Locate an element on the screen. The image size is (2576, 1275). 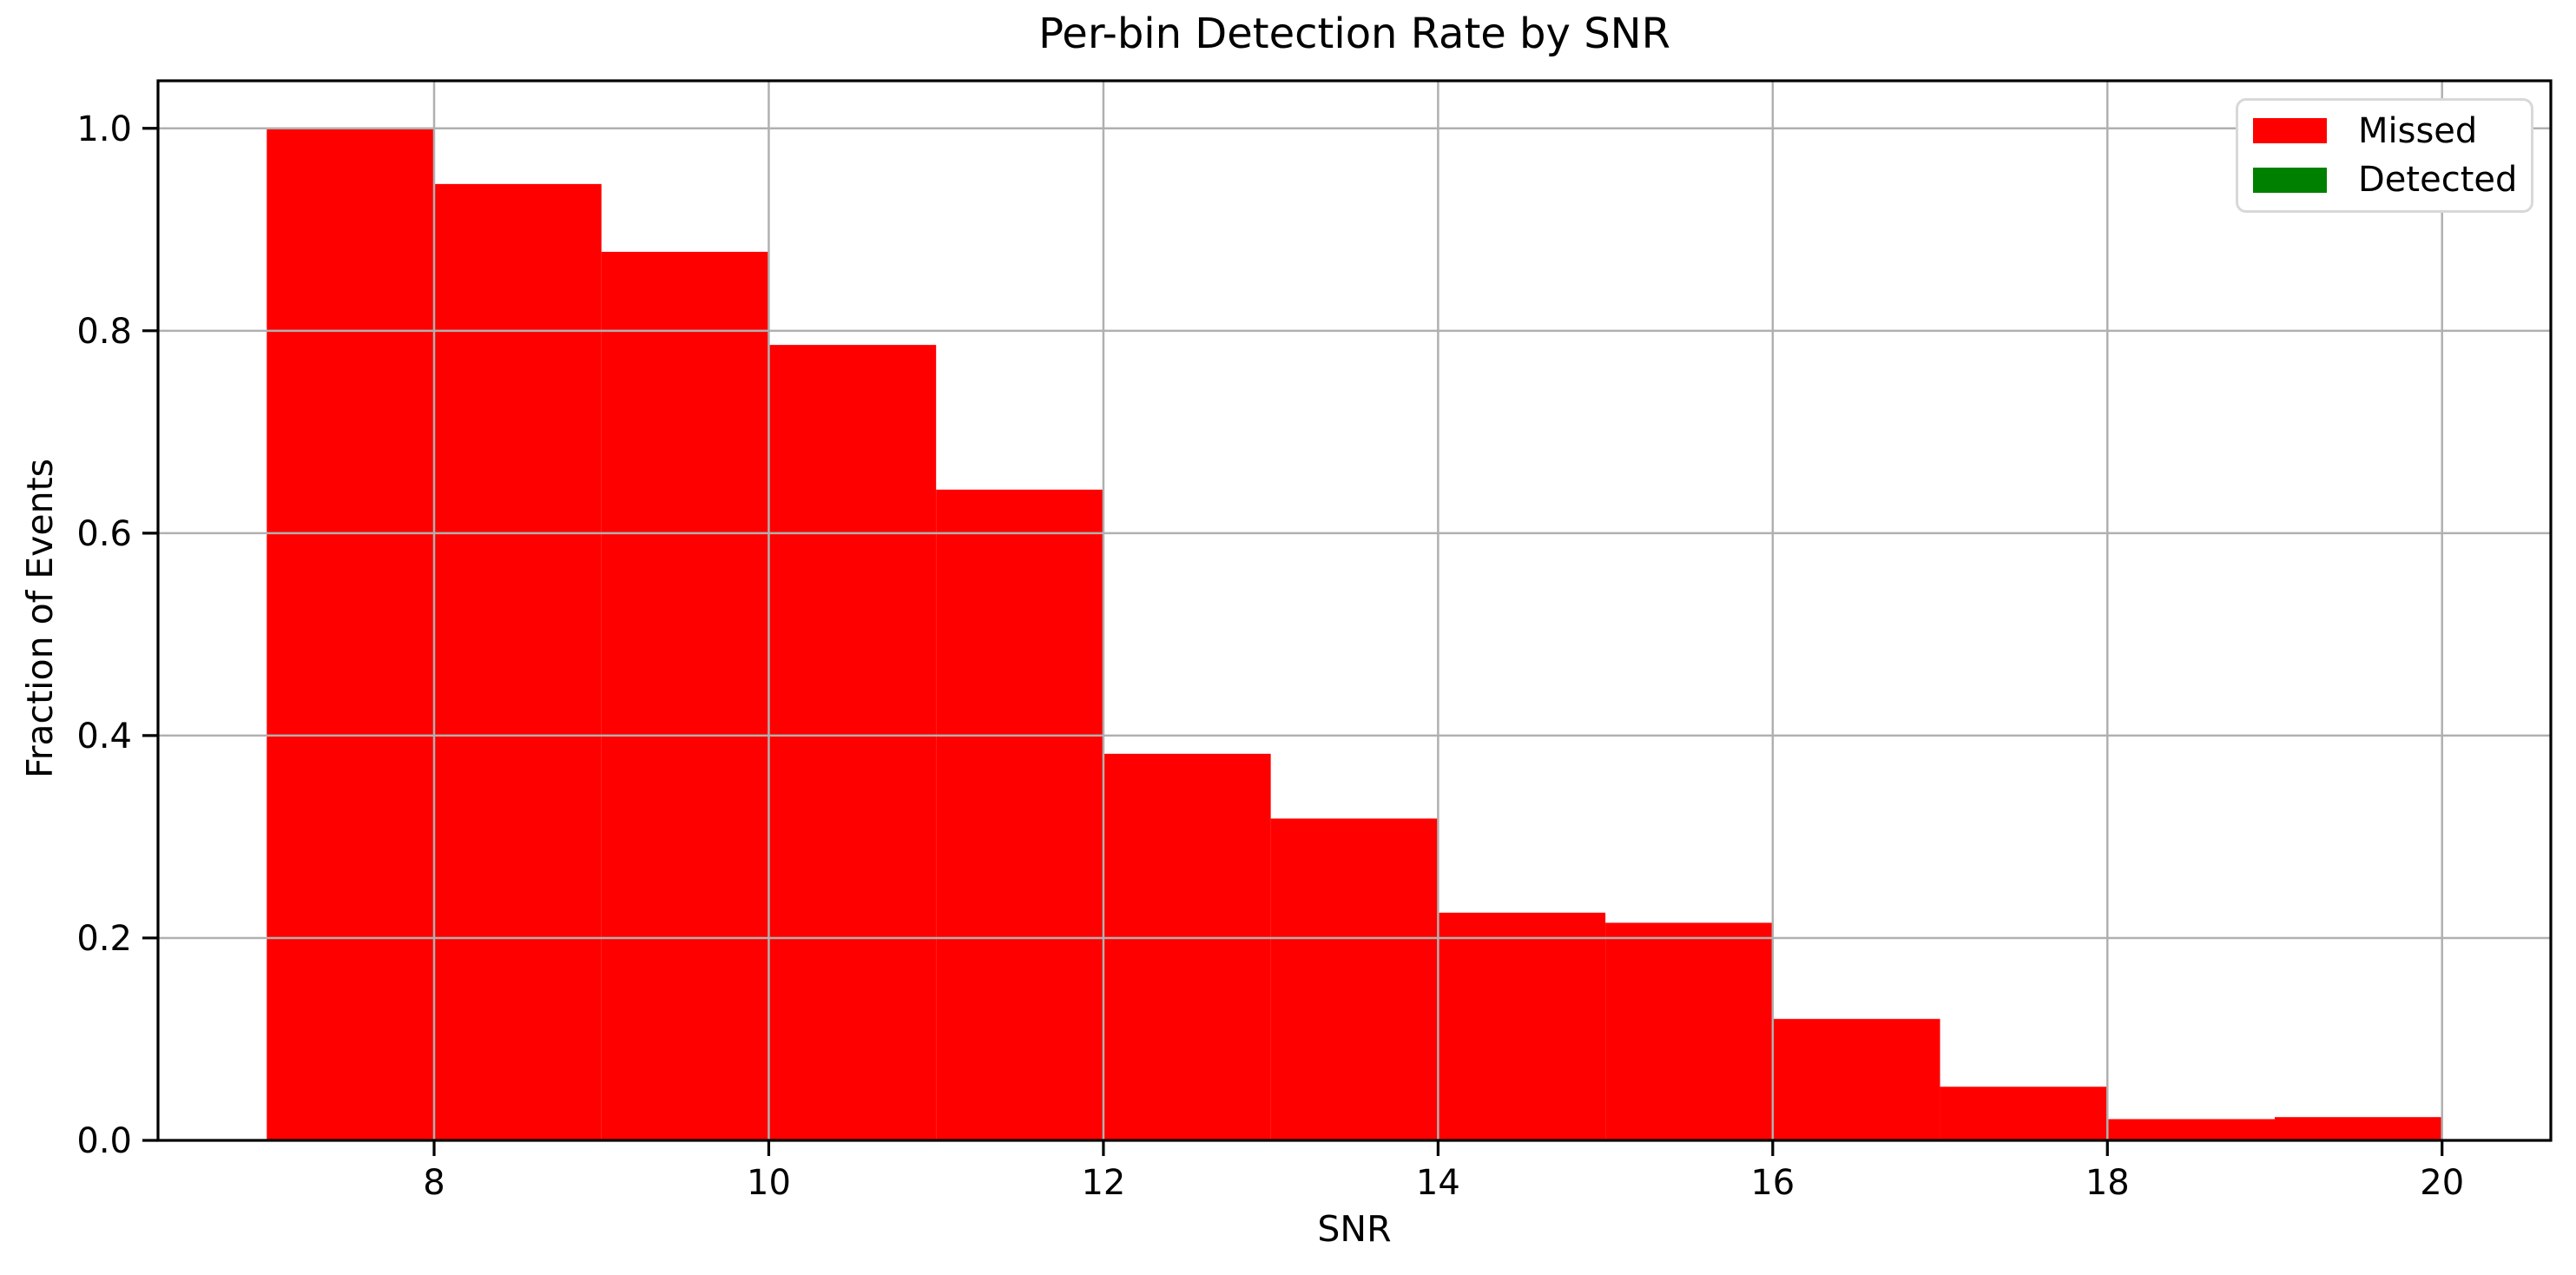
y-tick-label: 0.0 is located at coordinates (104, 1141).